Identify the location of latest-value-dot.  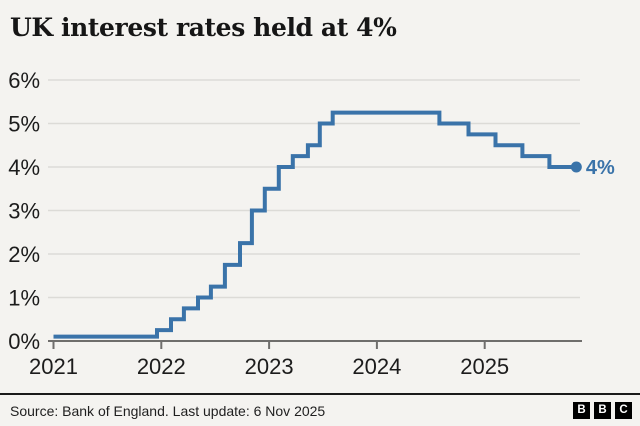
(576, 167).